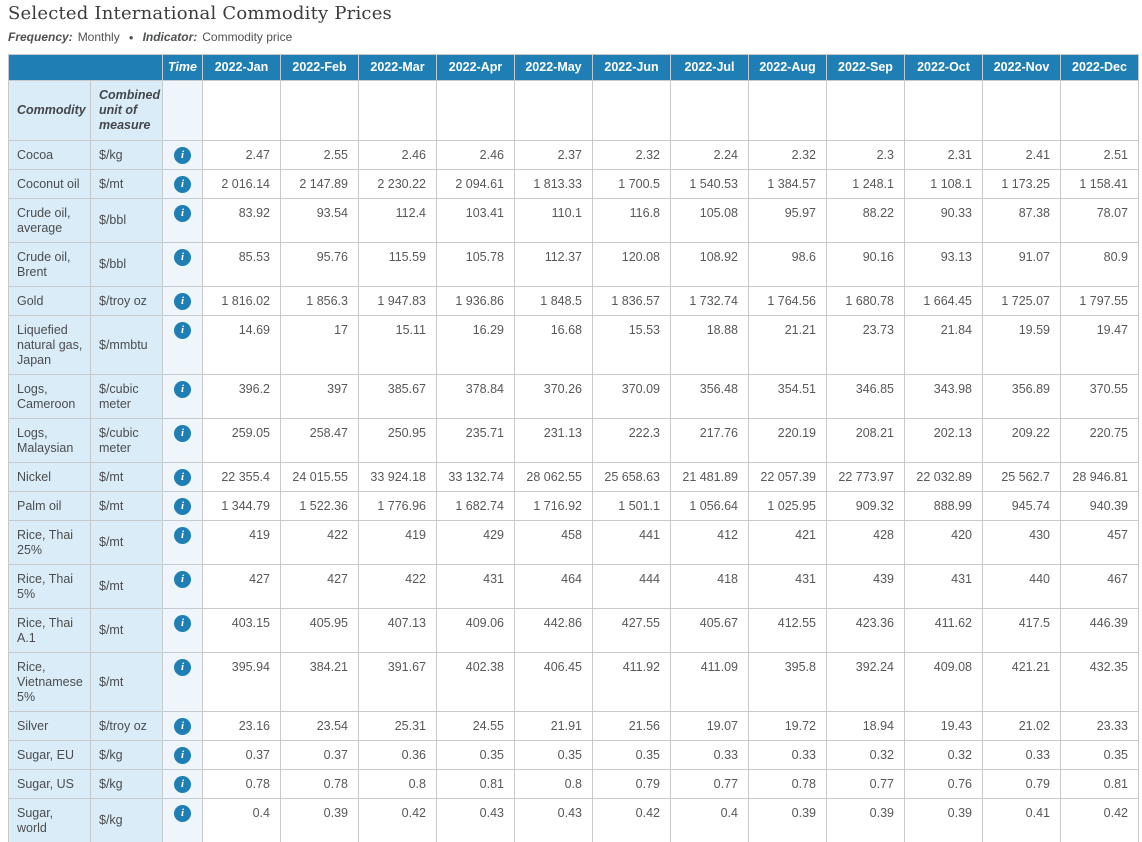  Describe the element at coordinates (553, 820) in the screenshot. I see `price-value-cell: 0.43` at that location.